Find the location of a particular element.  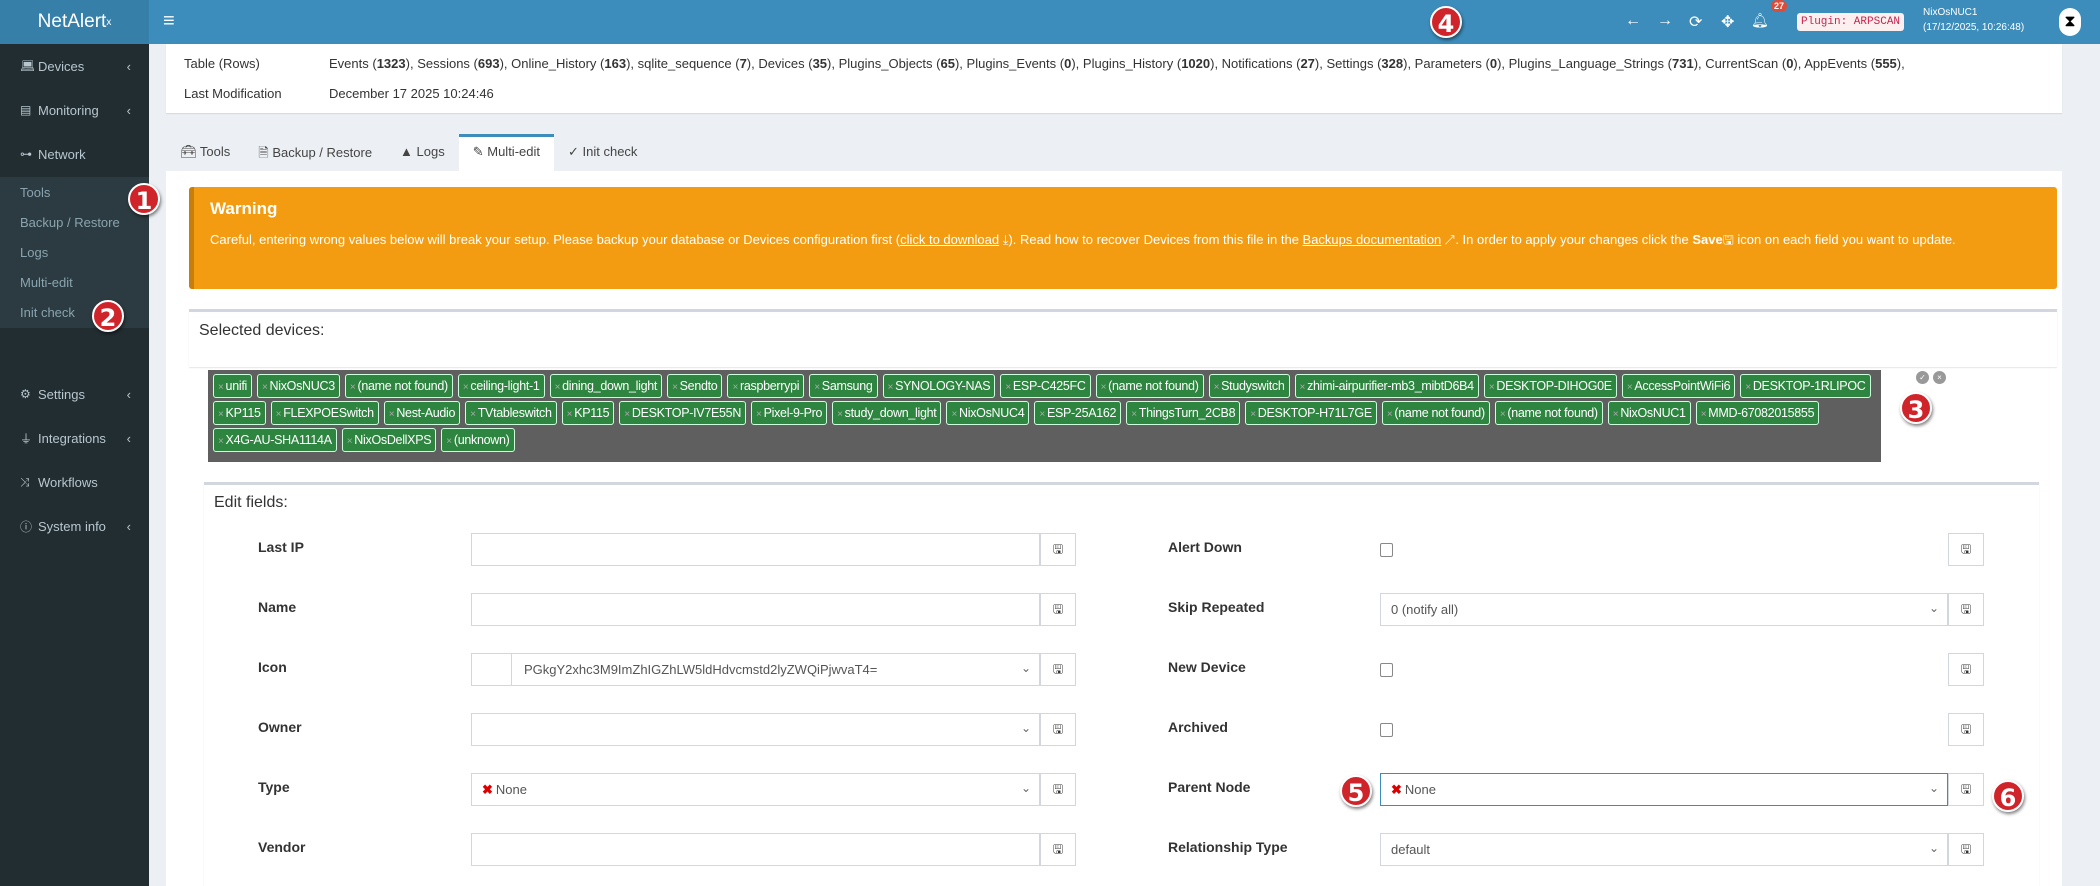

tab-backup-restore: 🗎 Backup / Restore is located at coordinates (315, 152).